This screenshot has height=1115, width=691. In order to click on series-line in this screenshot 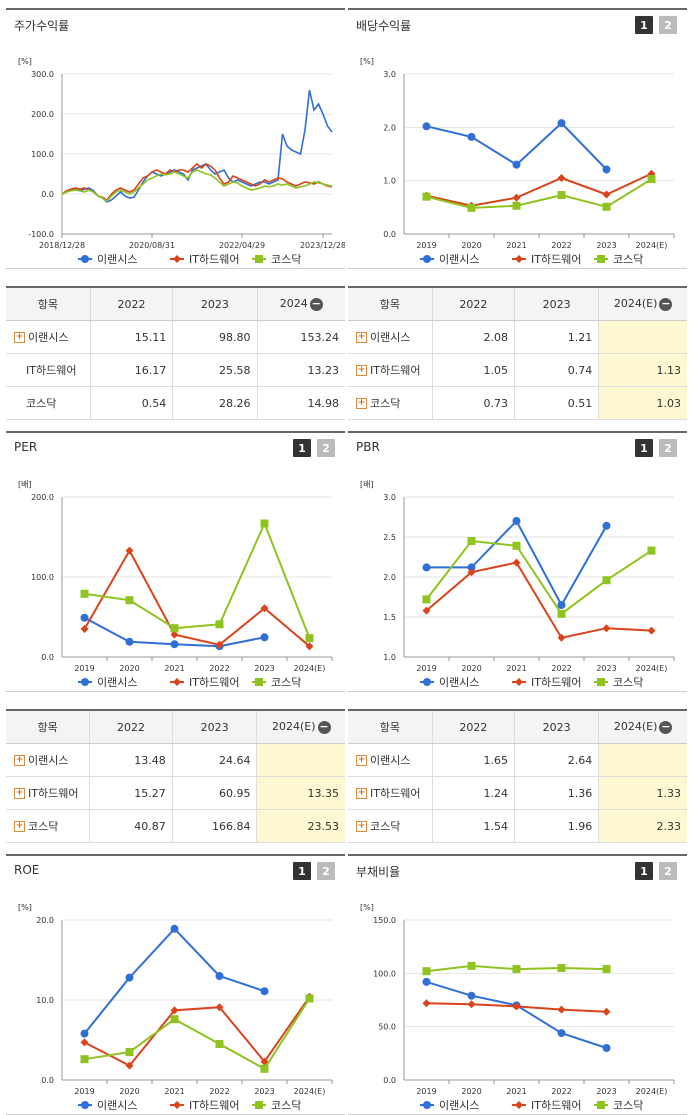, I will do `click(539, 189)`.